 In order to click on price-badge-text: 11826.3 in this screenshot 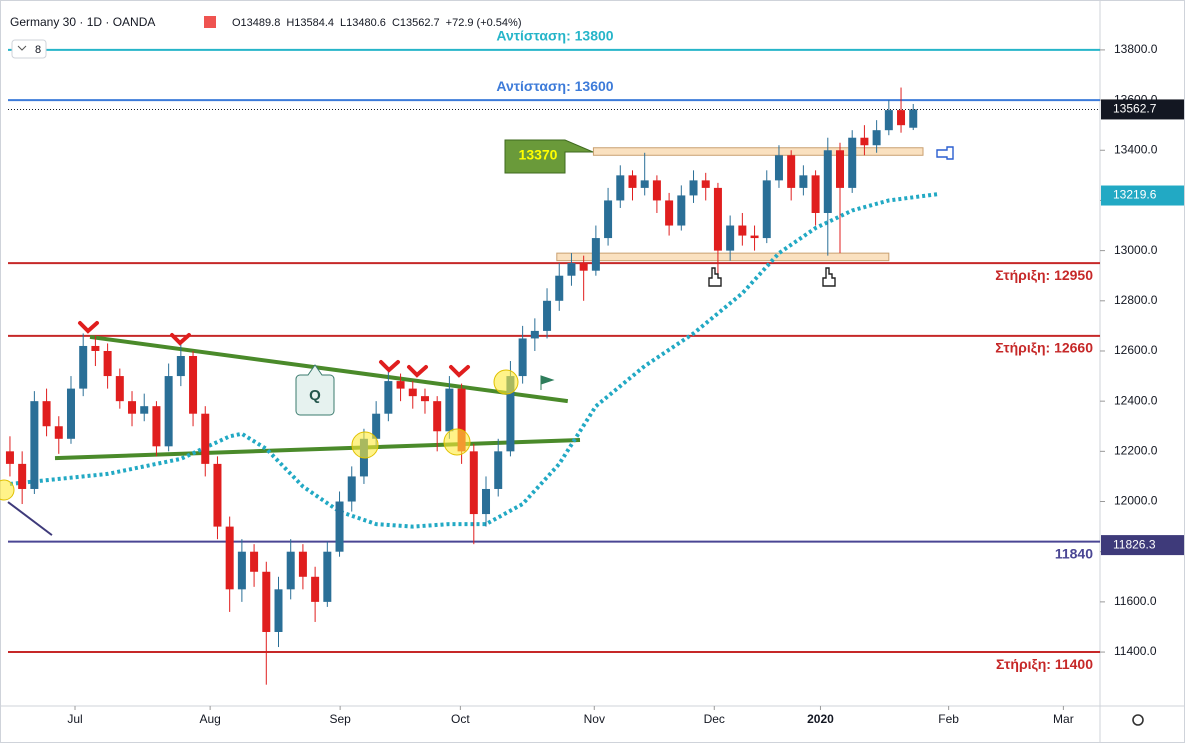, I will do `click(1134, 544)`.